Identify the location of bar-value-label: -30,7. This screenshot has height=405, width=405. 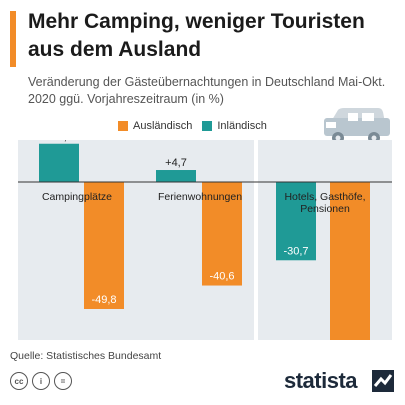
(295, 251).